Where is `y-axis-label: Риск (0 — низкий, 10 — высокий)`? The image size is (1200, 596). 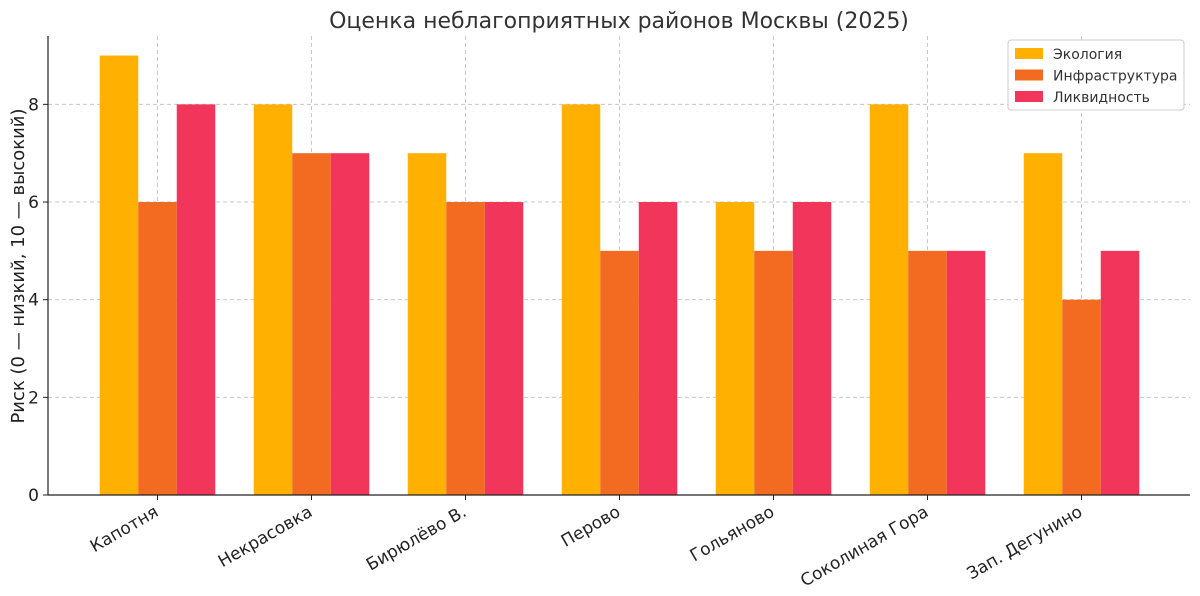 y-axis-label: Риск (0 — низкий, 10 — высокий) is located at coordinates (18, 265).